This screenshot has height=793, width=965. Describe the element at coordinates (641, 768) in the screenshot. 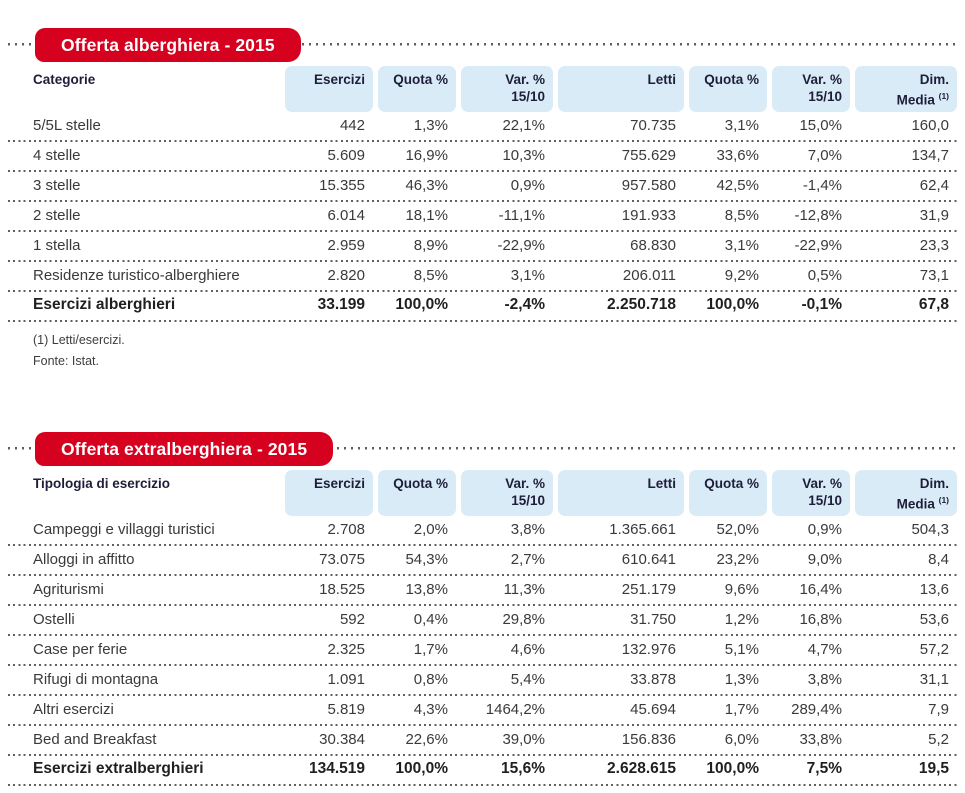

I see `cell-letti: 2.628.615` at that location.